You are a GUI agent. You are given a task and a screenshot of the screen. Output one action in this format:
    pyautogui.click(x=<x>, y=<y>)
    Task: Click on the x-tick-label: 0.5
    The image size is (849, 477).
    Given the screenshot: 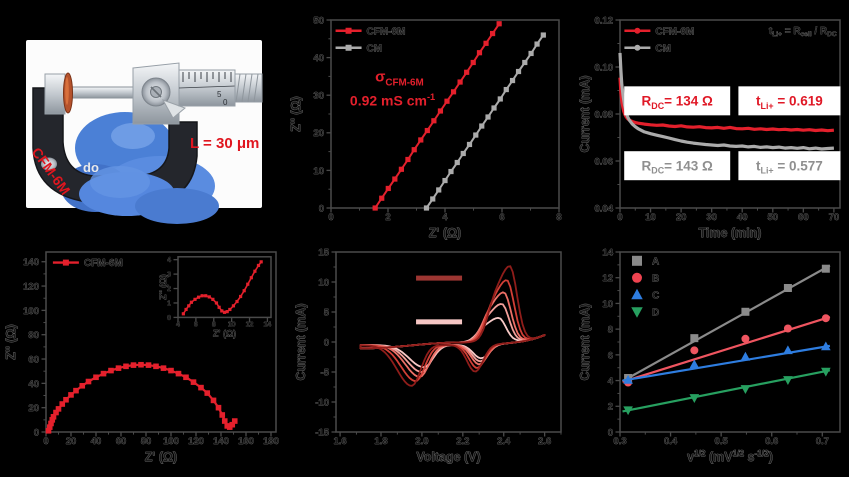 What is the action you would take?
    pyautogui.click(x=722, y=441)
    